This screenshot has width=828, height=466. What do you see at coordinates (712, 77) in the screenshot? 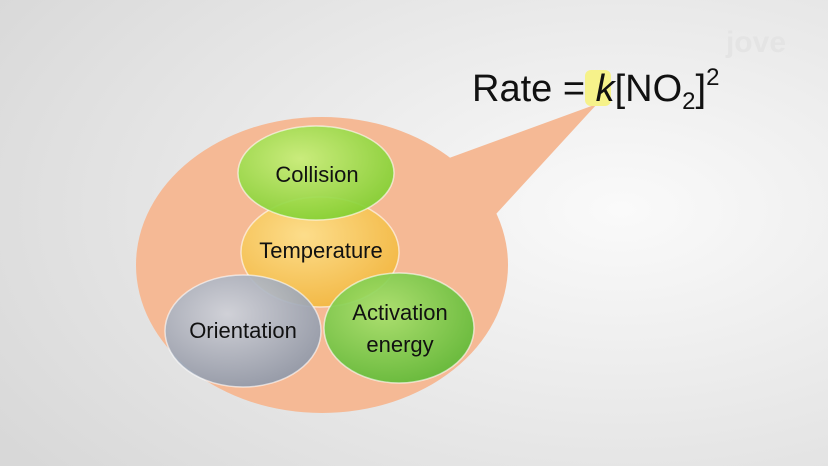
I see `exponent: 2` at bounding box center [712, 77].